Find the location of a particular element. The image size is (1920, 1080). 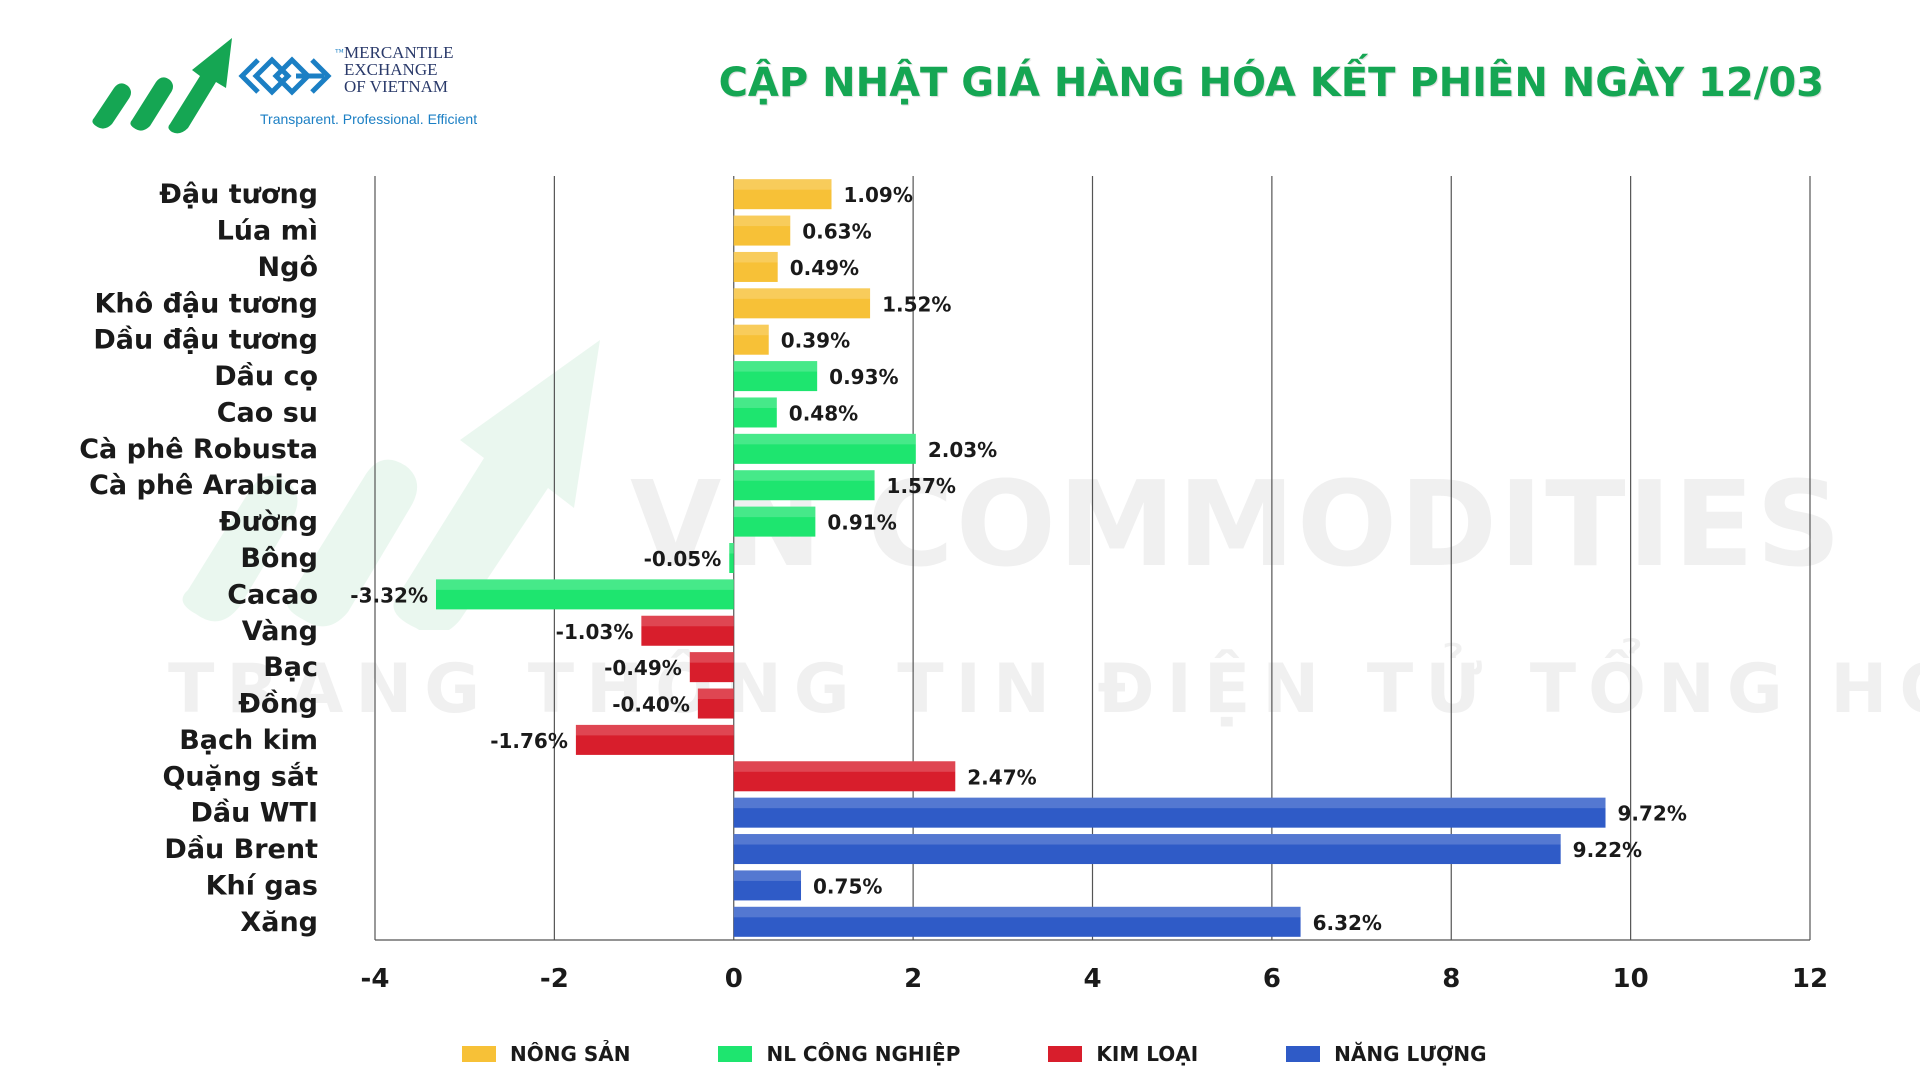

watermark-logo-icon is located at coordinates (391, 485).